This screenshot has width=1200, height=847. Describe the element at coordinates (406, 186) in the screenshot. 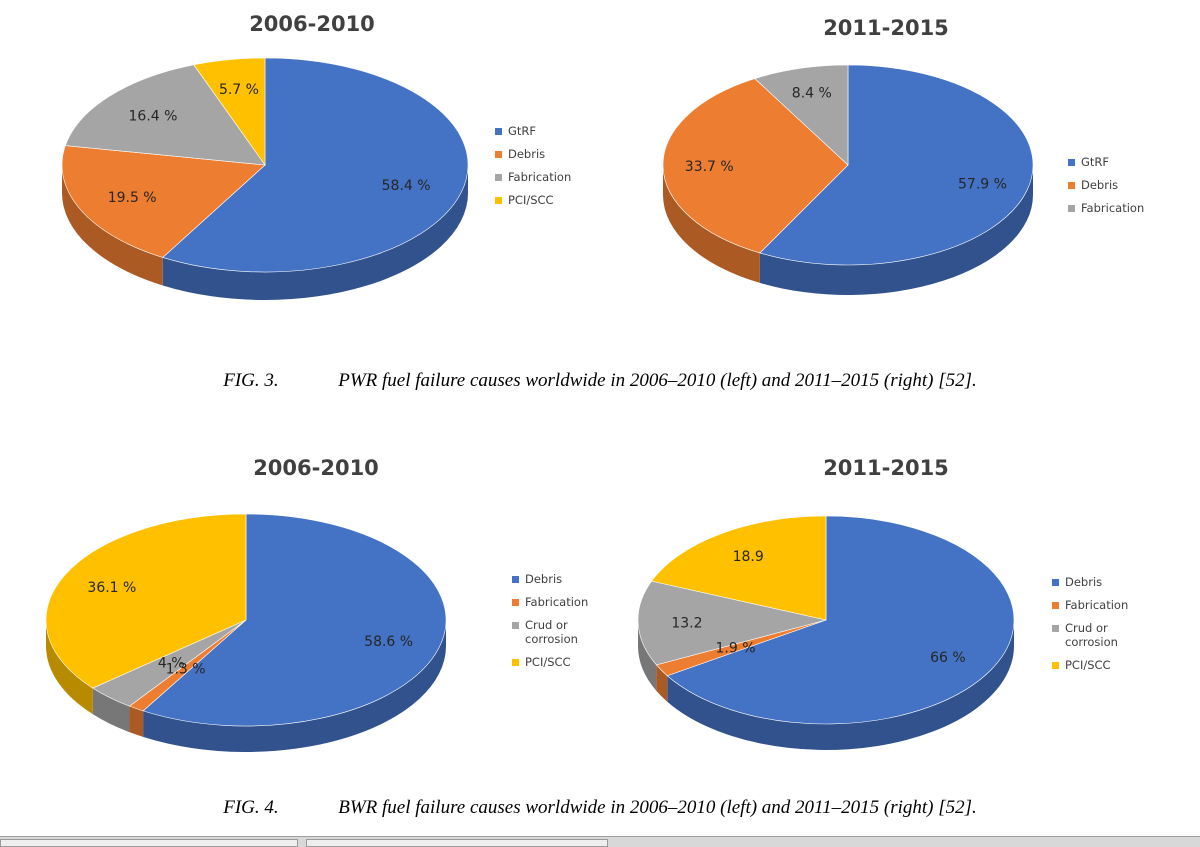

I see `data-label-gtrf: 58.4 %` at that location.